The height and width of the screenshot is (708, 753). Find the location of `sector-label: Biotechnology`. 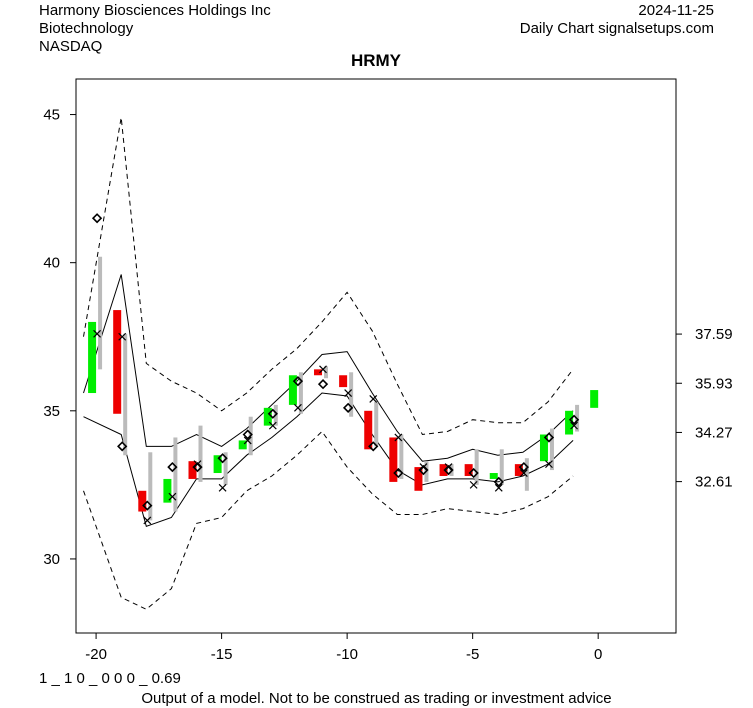

sector-label: Biotechnology is located at coordinates (86, 28).